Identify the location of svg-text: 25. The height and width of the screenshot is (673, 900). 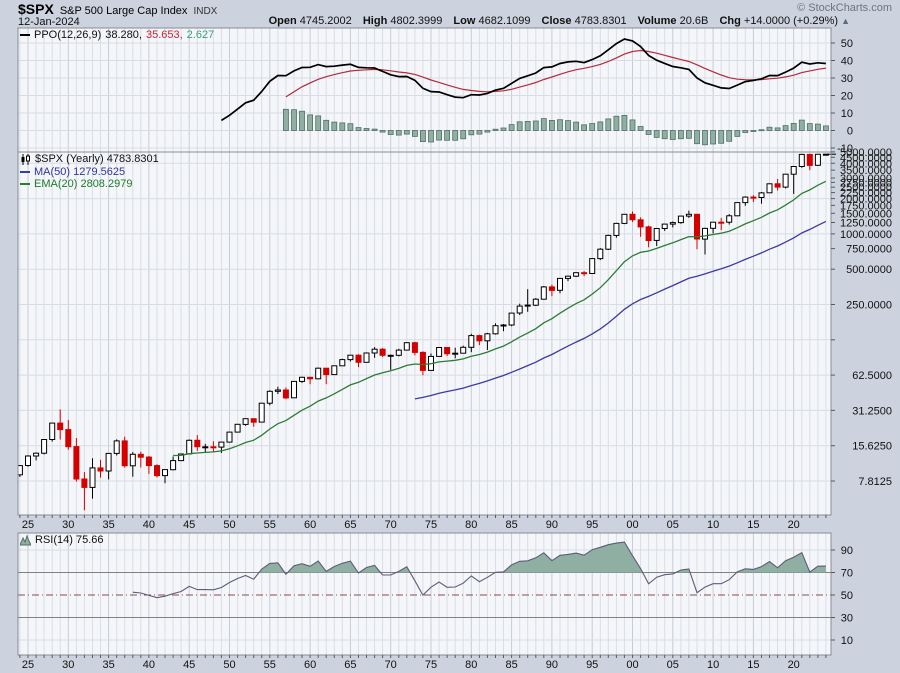
(28, 665).